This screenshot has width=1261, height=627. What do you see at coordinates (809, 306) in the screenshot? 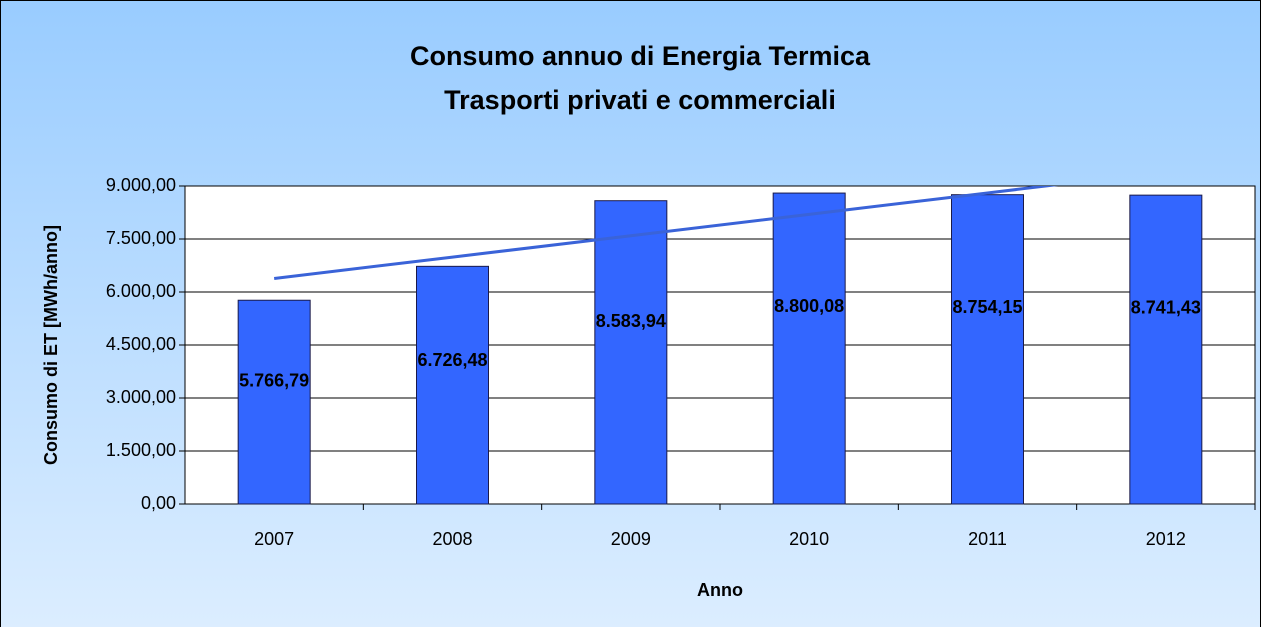
I see `value-label: 8.800,08` at bounding box center [809, 306].